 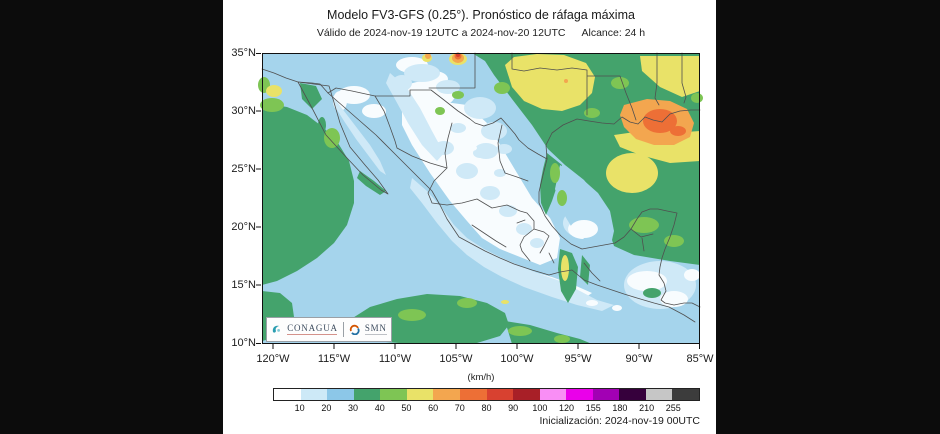 What do you see at coordinates (395, 359) in the screenshot?
I see `x-tick-label: 110°W` at bounding box center [395, 359].